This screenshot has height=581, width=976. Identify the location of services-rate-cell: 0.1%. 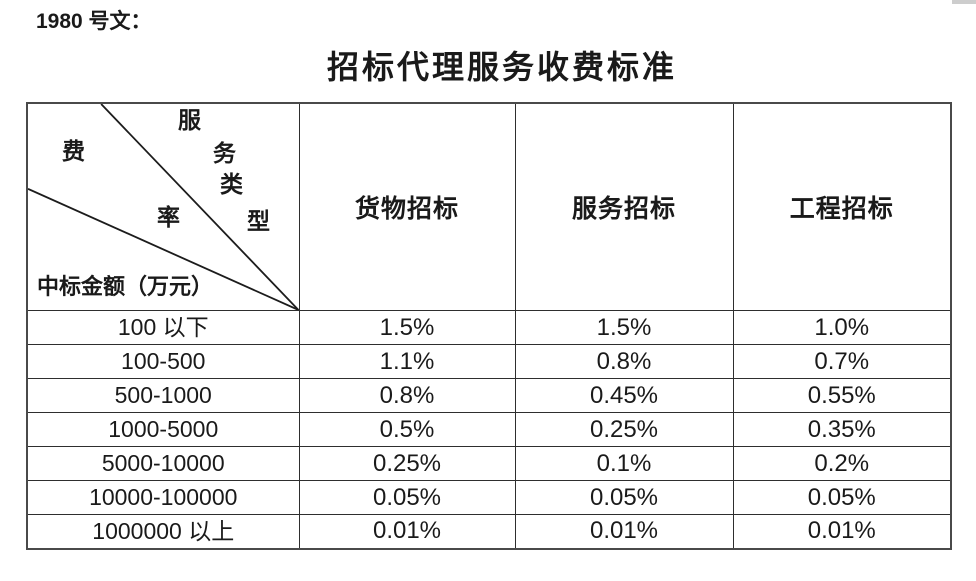
(624, 463).